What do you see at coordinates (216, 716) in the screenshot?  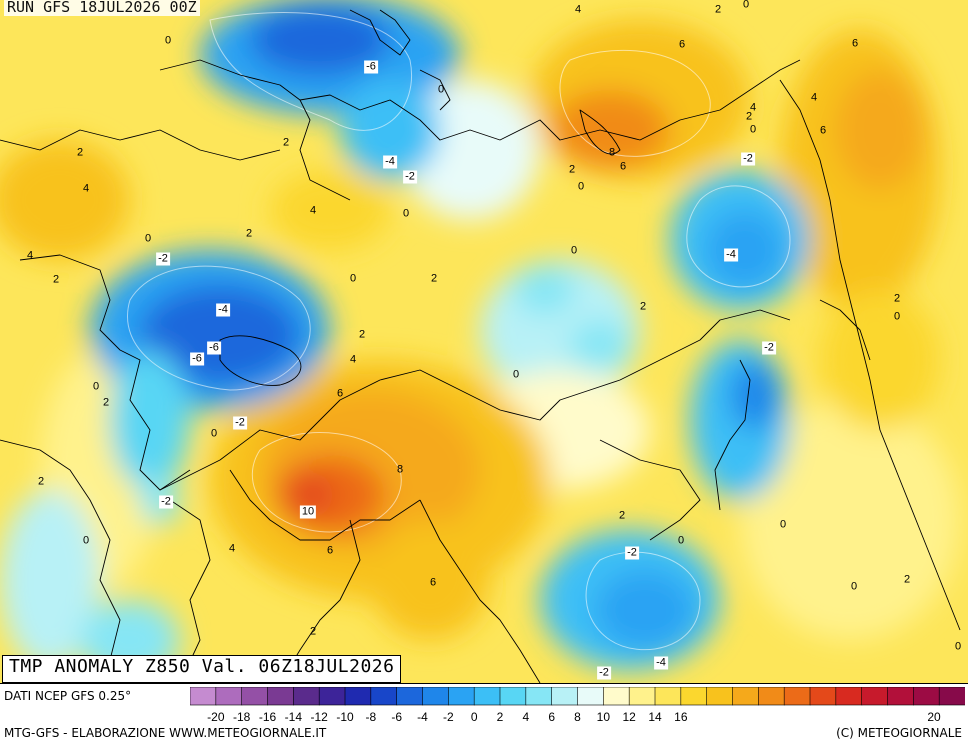 I see `scale-label: -20` at bounding box center [216, 716].